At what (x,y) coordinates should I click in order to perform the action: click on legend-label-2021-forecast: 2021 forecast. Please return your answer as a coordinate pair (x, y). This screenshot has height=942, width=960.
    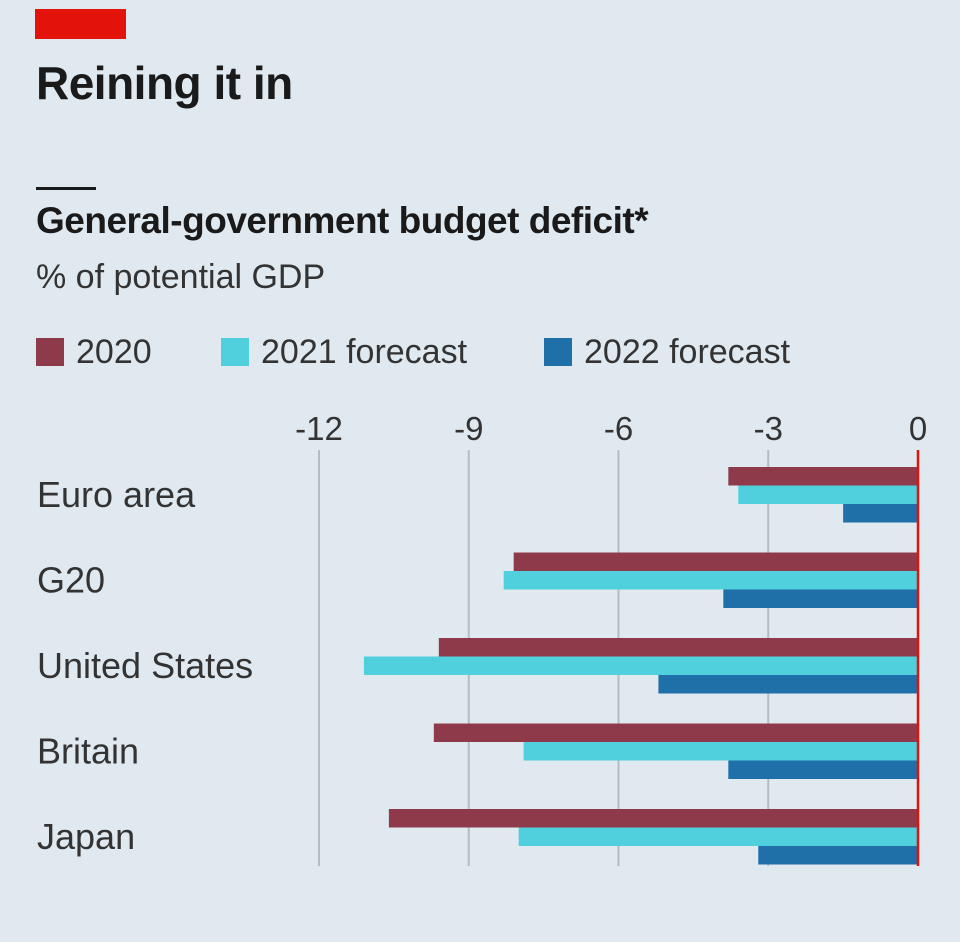
    Looking at the image, I should click on (364, 351).